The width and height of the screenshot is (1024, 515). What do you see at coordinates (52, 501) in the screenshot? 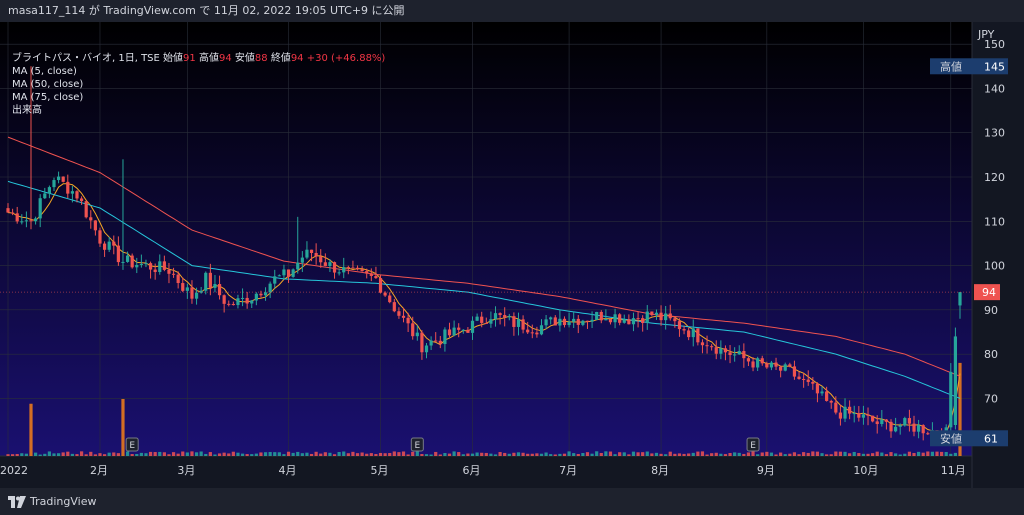
I see `tradingview-logo: TradingView` at bounding box center [52, 501].